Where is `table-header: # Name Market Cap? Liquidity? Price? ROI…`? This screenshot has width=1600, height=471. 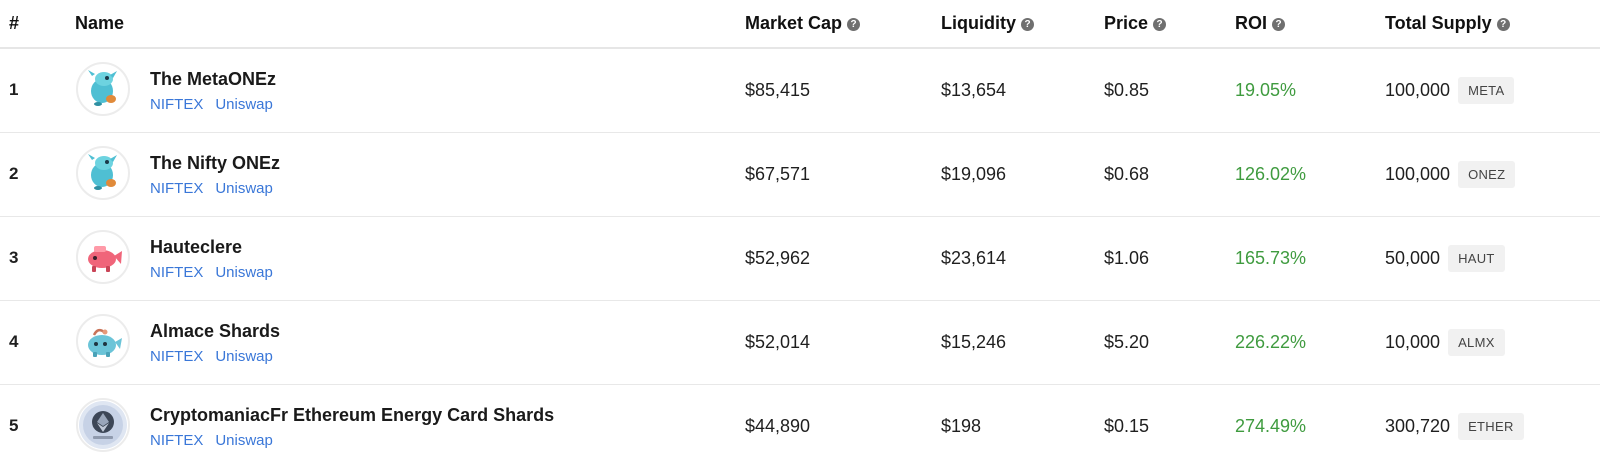
table-header: # Name Market Cap? Liquidity? Price? ROI… is located at coordinates (800, 24).